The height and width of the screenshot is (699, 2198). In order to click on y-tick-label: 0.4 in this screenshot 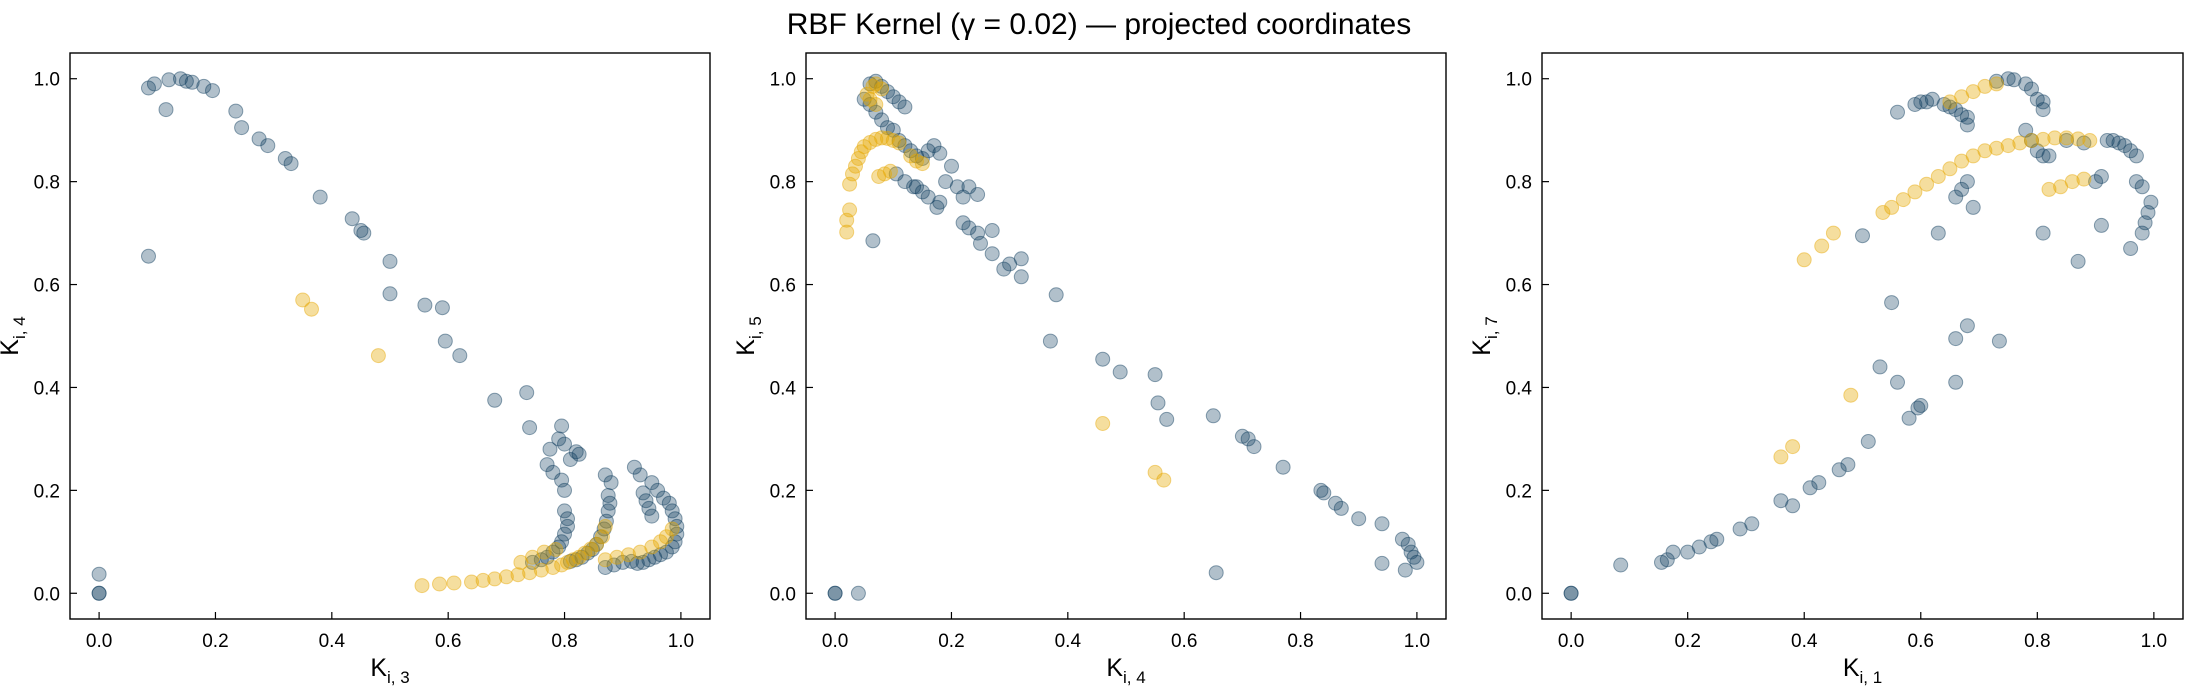, I will do `click(47, 388)`.